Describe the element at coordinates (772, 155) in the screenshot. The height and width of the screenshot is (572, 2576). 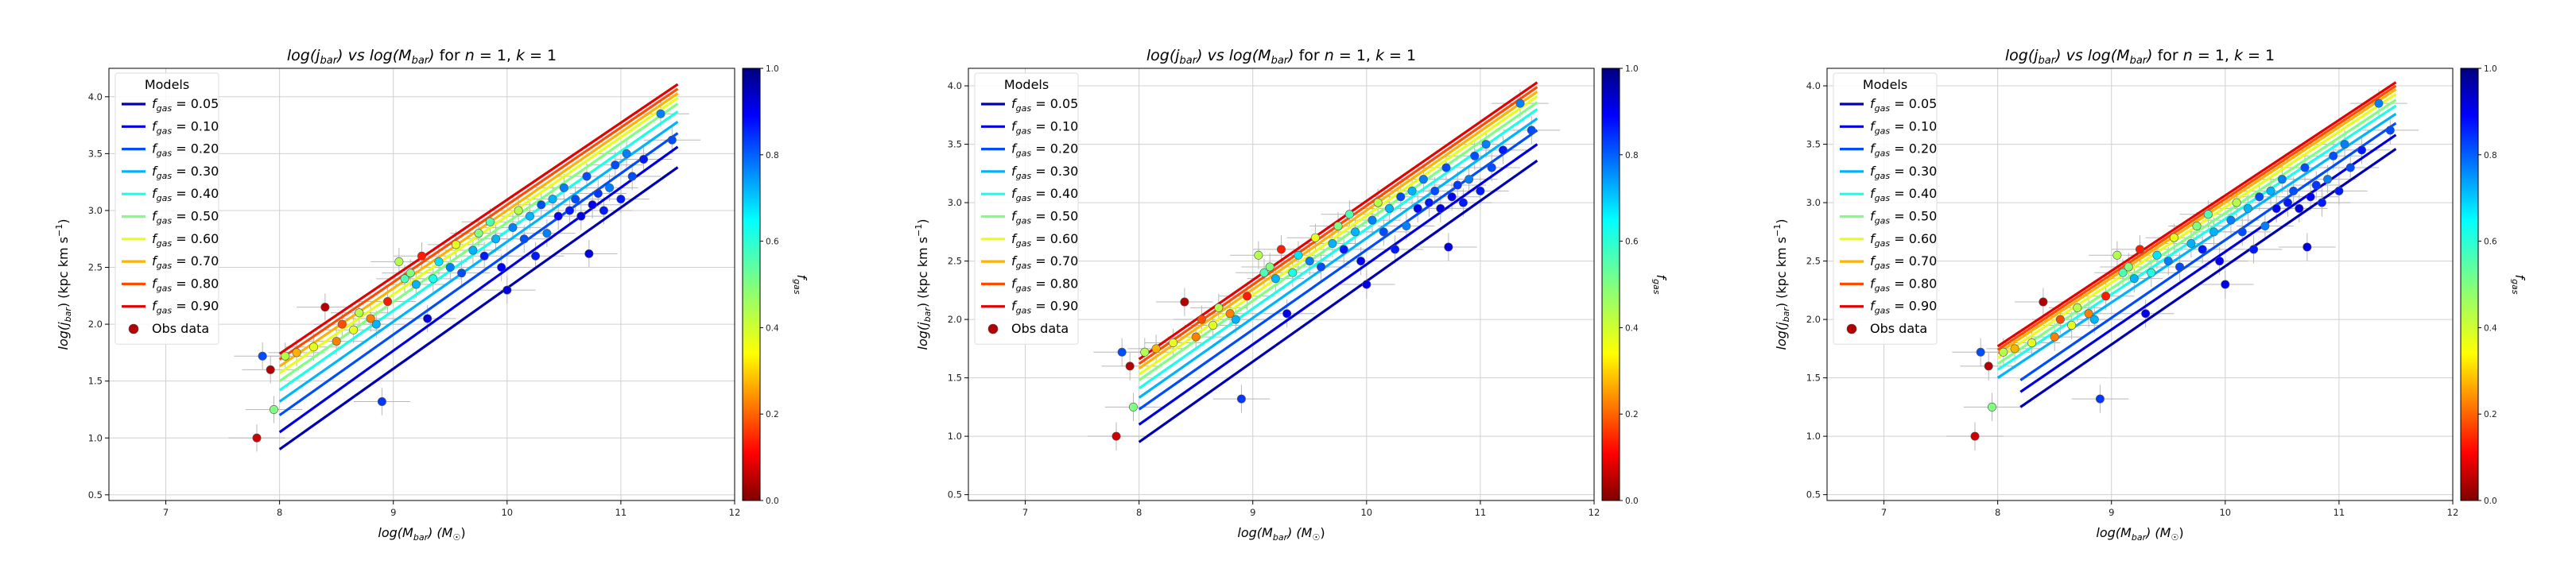
I see `colorbar-tick-label: 0.8` at that location.